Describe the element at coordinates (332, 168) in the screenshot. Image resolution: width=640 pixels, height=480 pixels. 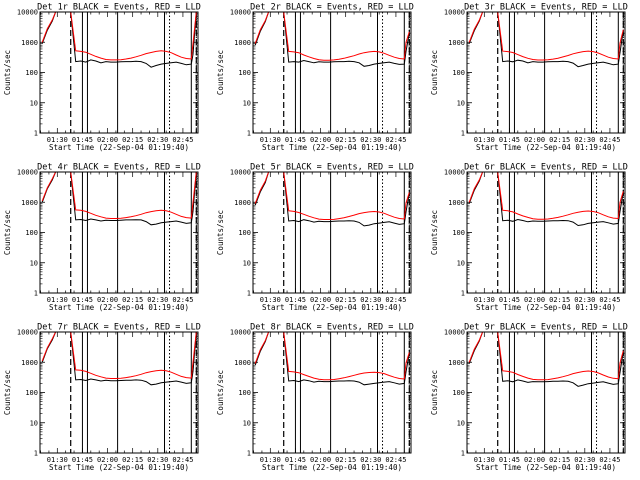
I see `chart-title: Det 5r BLACK = Events, RED = LLD` at that location.